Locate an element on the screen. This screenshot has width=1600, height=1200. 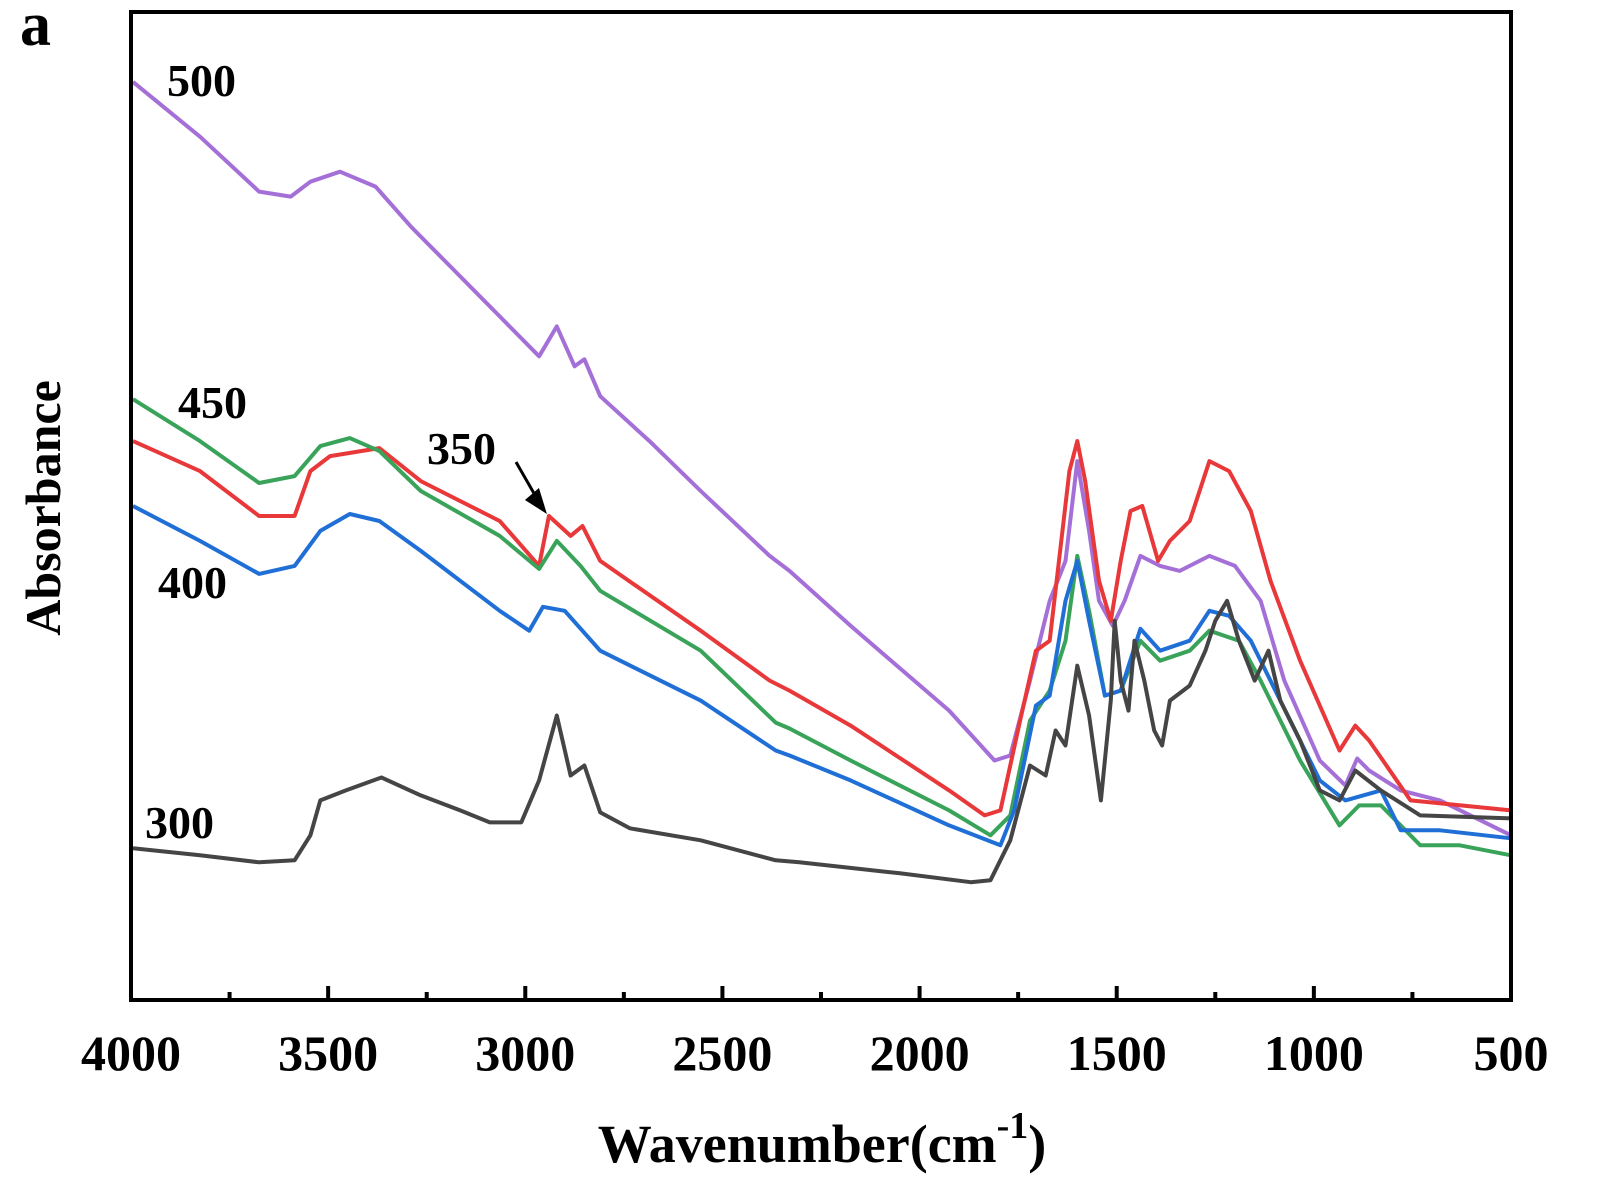
y-axis-label: Absorbance is located at coordinates (43, 508).